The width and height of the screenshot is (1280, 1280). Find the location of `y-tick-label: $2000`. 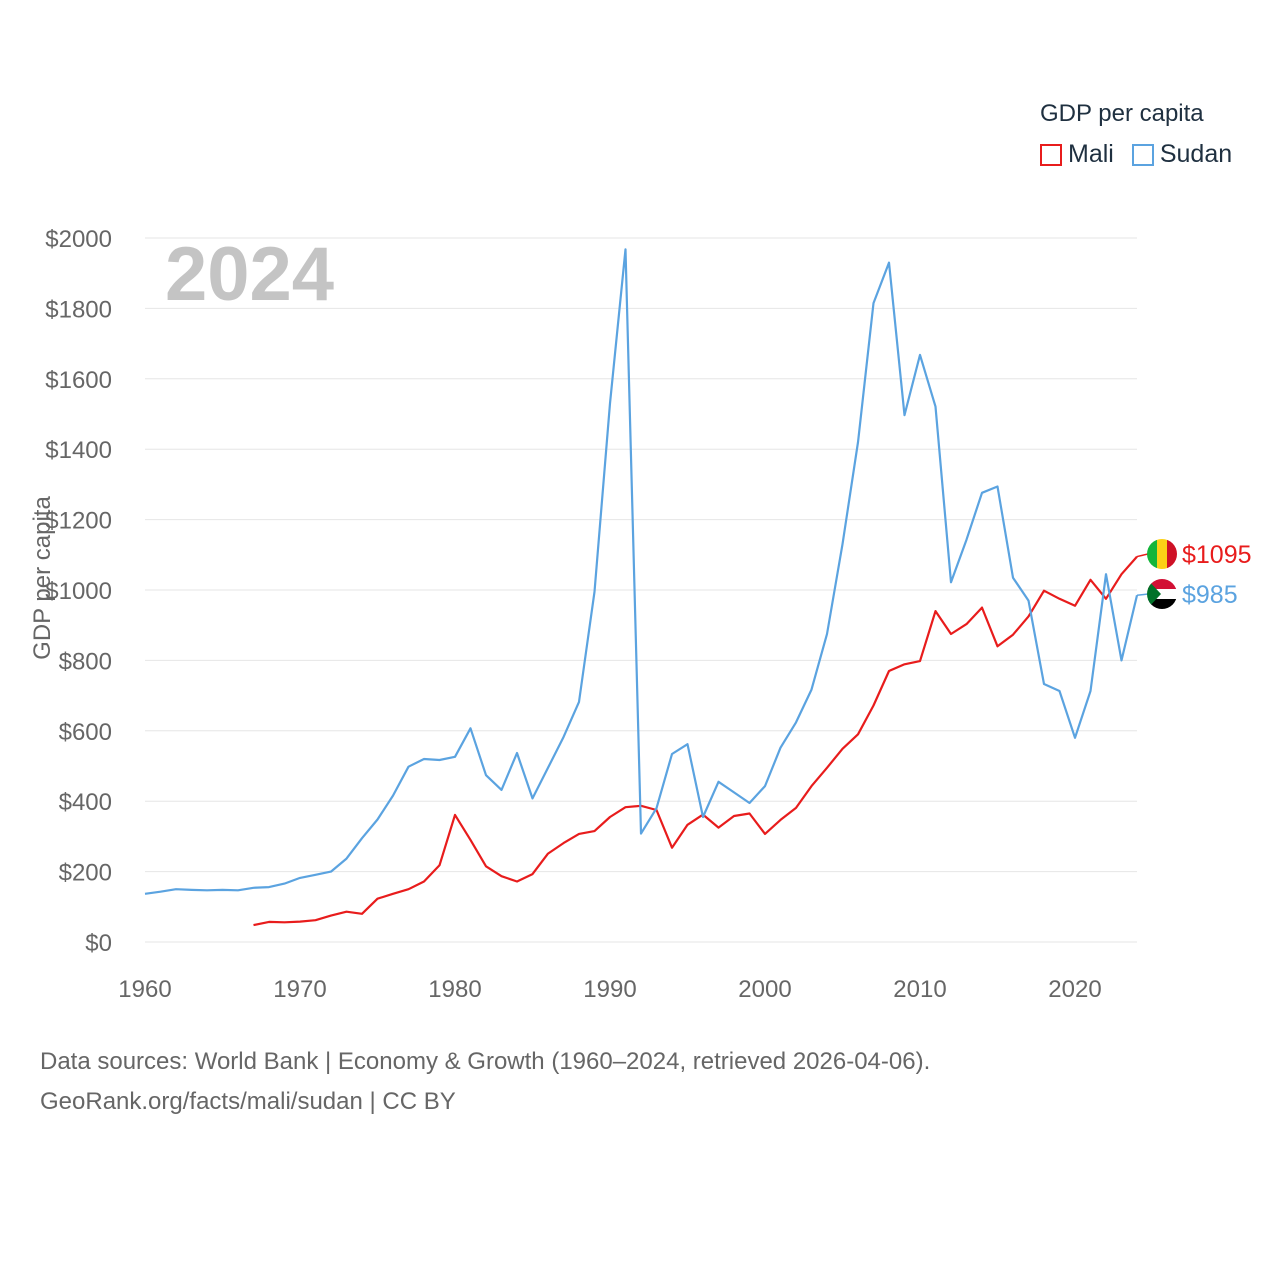

y-tick-label: $2000 is located at coordinates (78, 239).